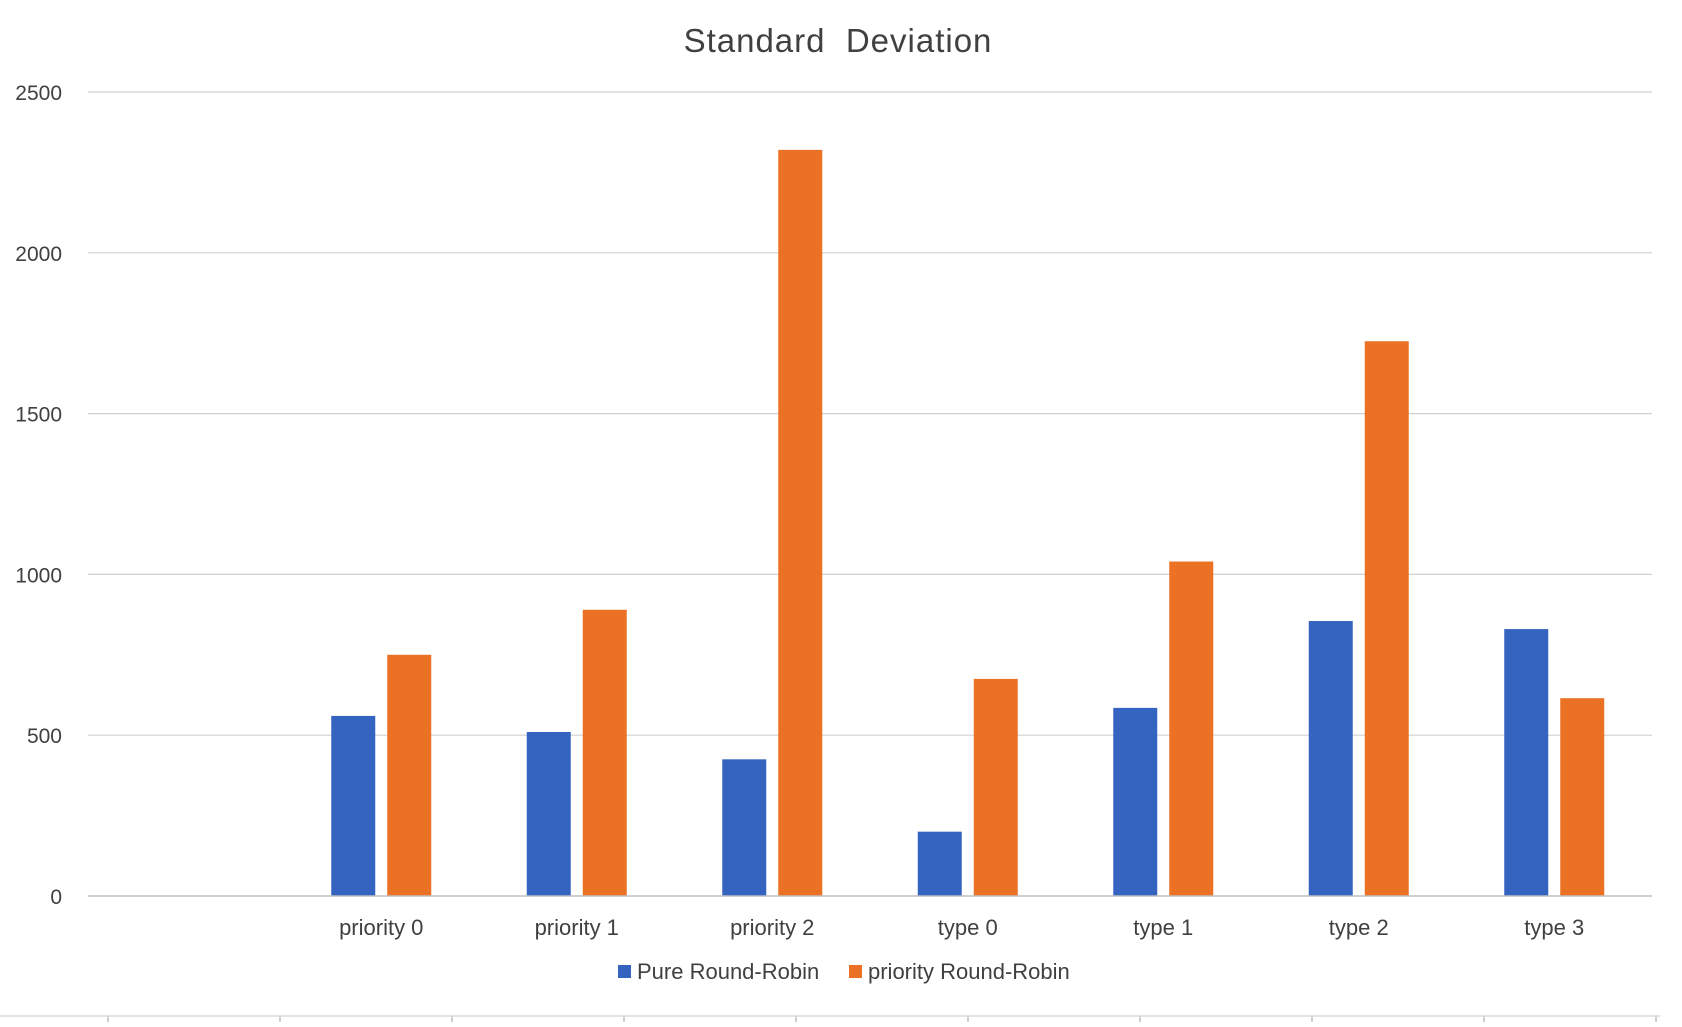 The image size is (1682, 1027). What do you see at coordinates (844, 971) in the screenshot?
I see `legend: Pure Round-Robin priority Round-Robin` at bounding box center [844, 971].